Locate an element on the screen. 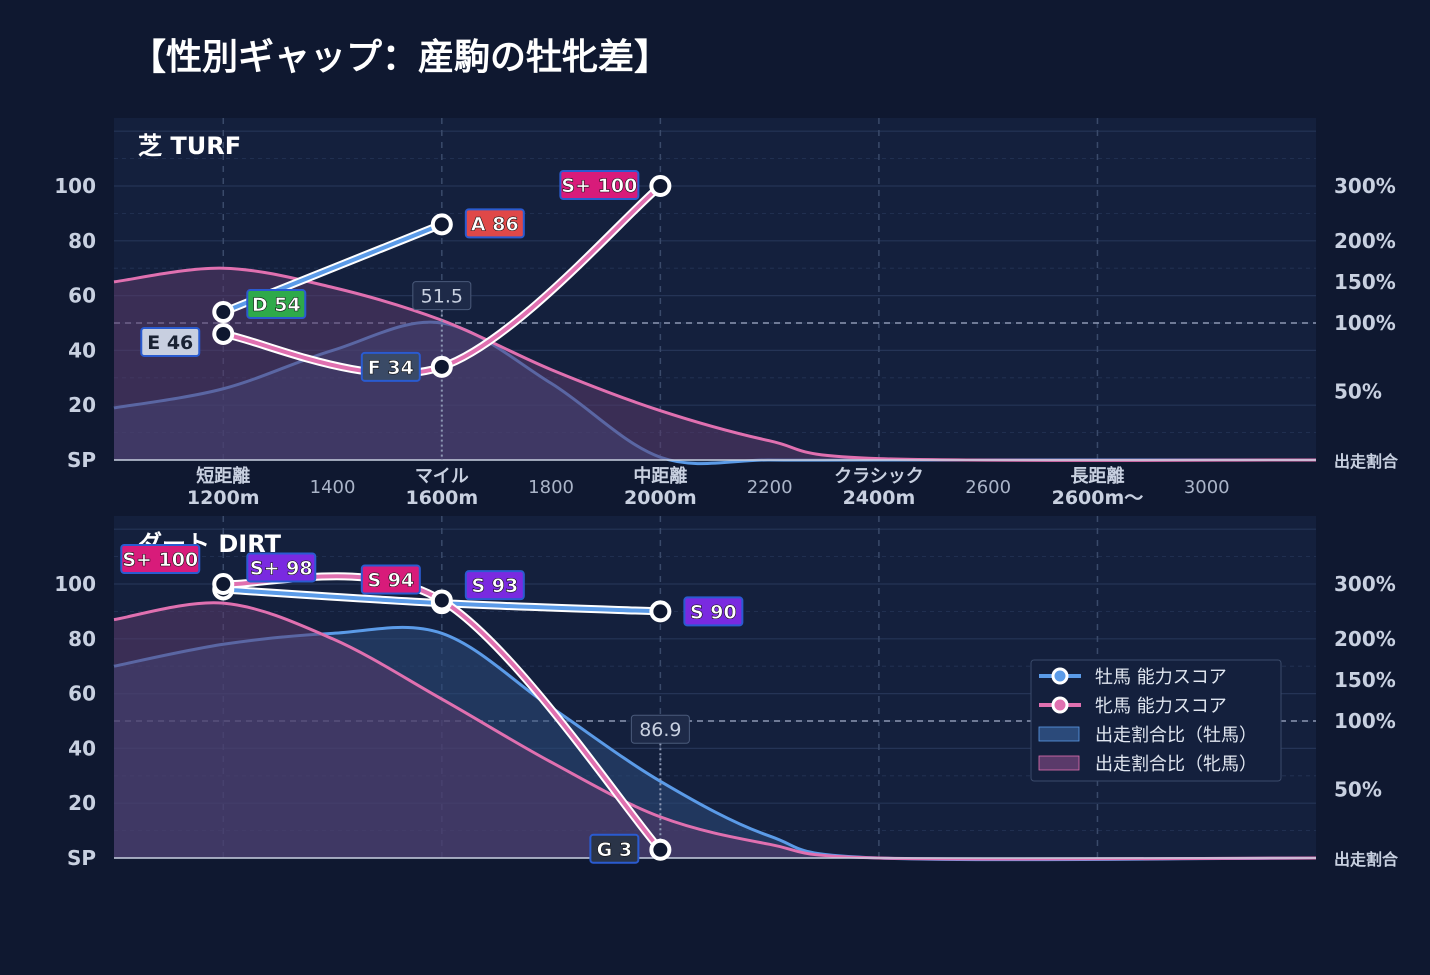 The image size is (1430, 975). turf-score-label-female-text: F 34 is located at coordinates (391, 368).